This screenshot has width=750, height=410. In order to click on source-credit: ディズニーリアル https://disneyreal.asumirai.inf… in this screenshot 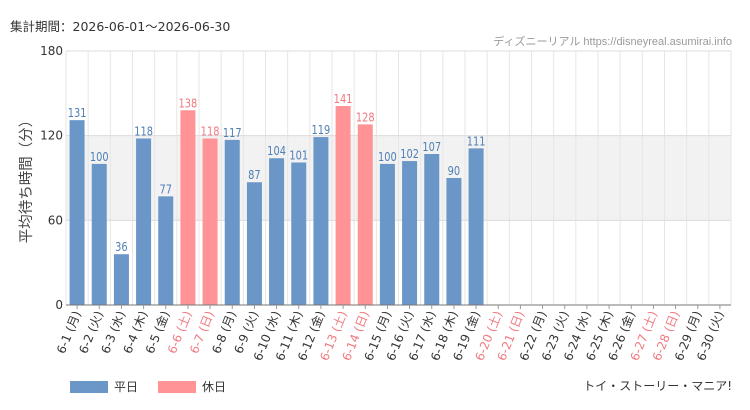, I will do `click(612, 42)`.